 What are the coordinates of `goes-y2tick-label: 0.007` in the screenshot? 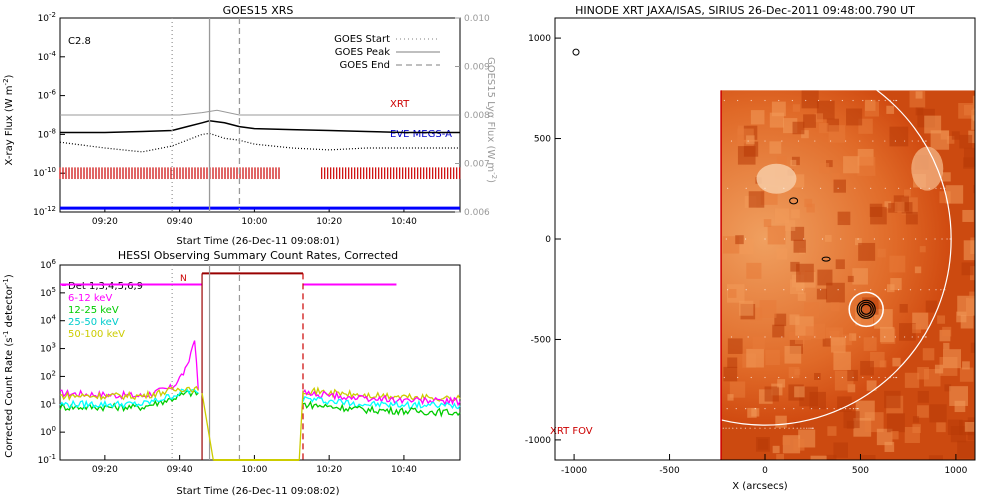 It's located at (477, 165).